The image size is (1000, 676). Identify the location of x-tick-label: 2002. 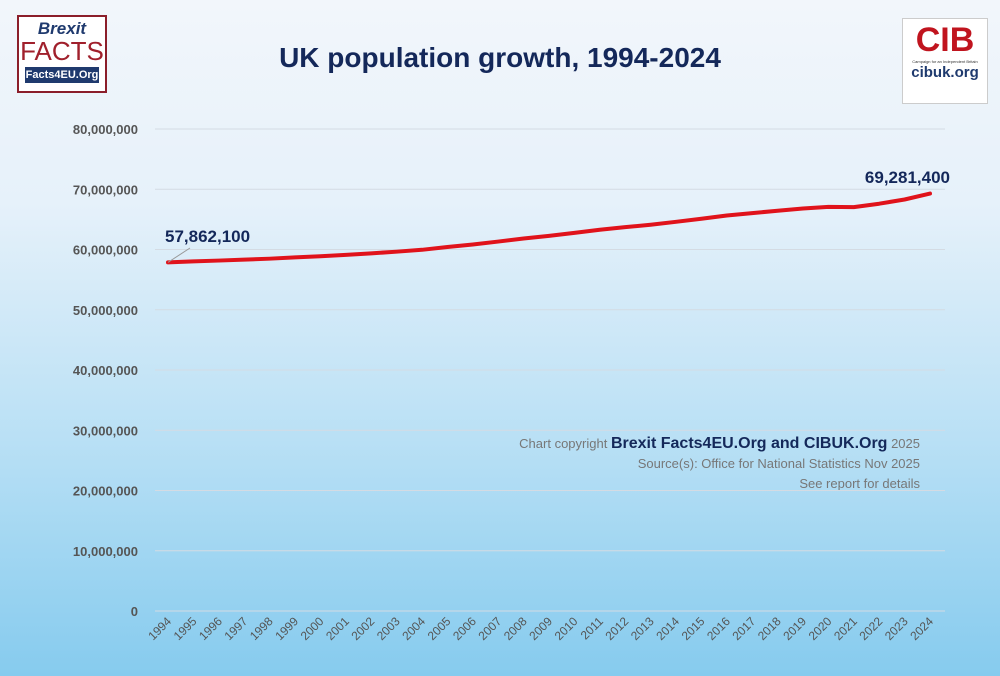
(363, 628).